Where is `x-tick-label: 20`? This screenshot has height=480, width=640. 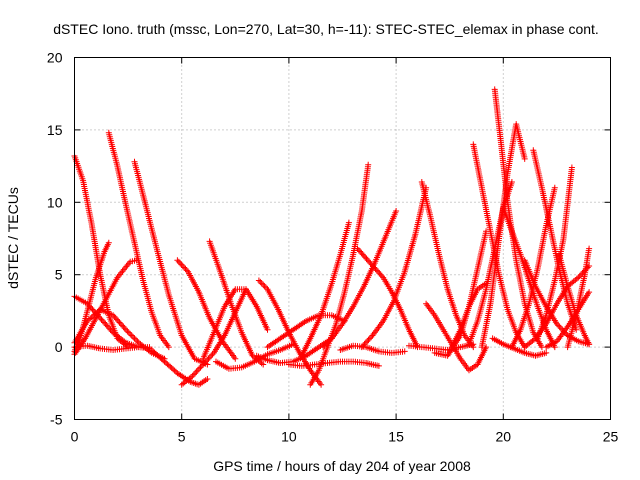
x-tick-label: 20 is located at coordinates (504, 437).